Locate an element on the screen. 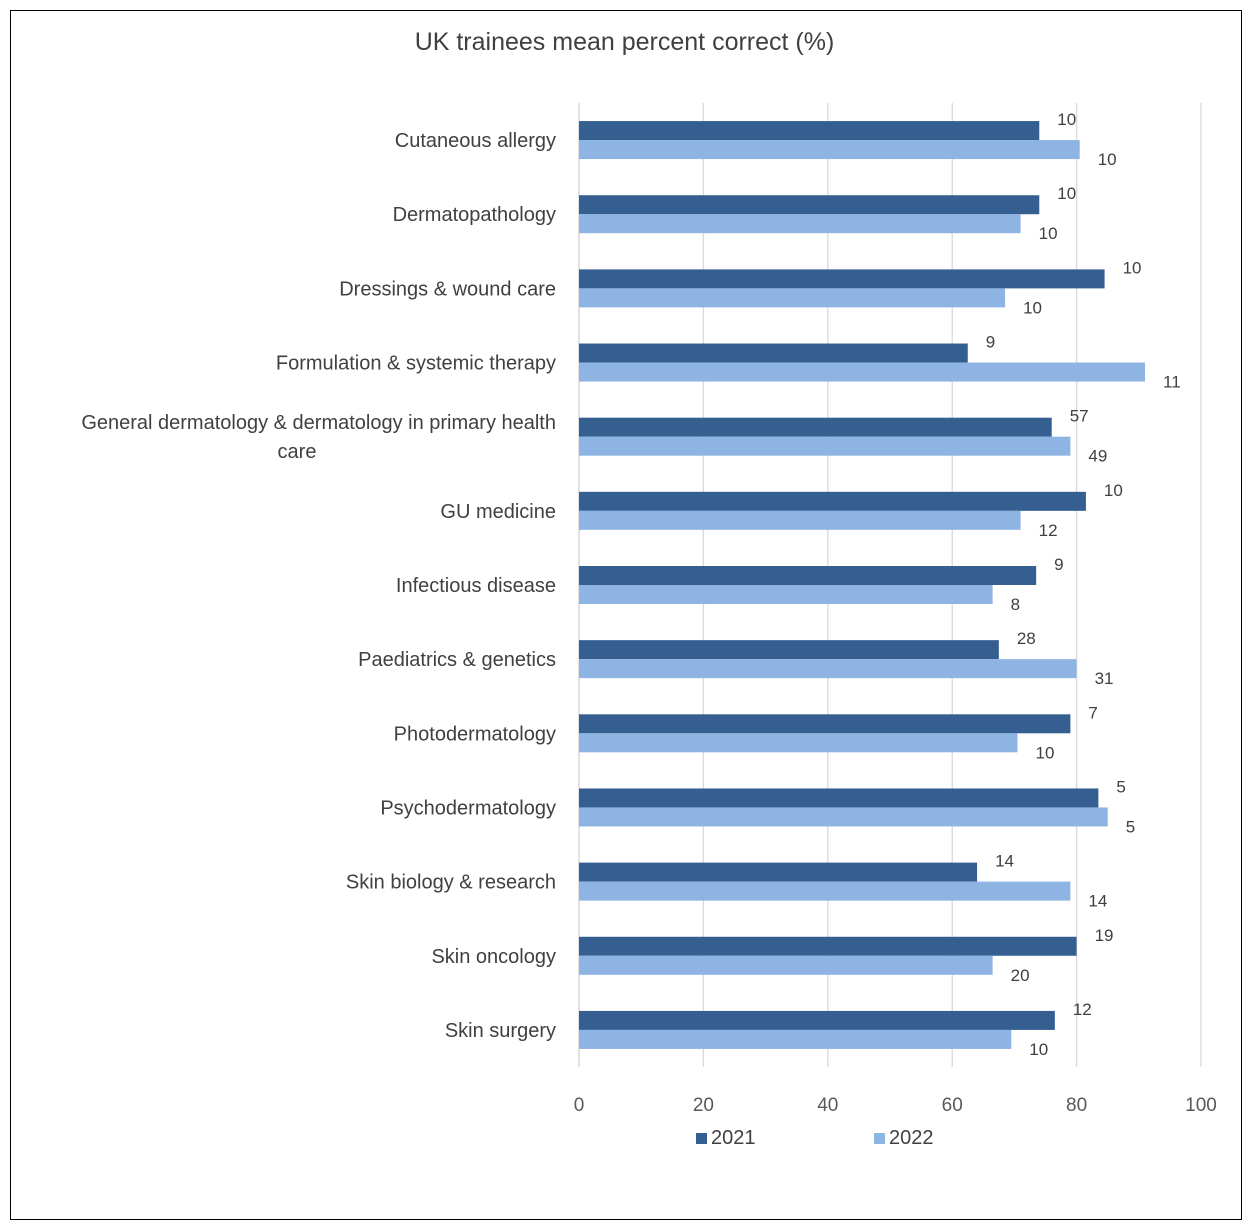 The width and height of the screenshot is (1249, 1220). data-label-2021: 14 is located at coordinates (1004, 861).